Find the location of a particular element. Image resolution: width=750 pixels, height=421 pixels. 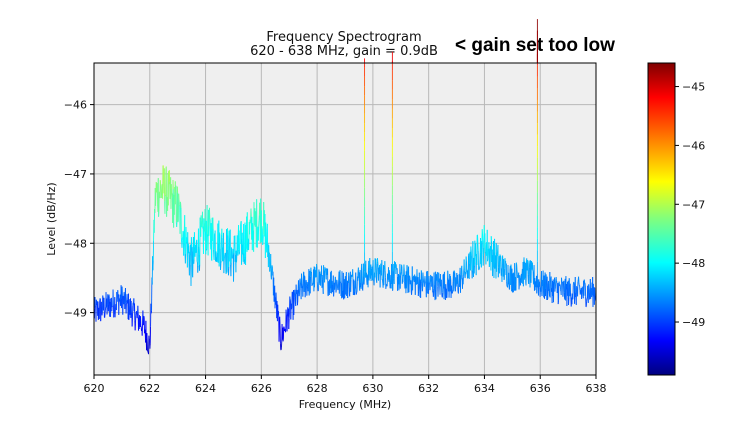

y-axis: −46 −47 −48 −49 is located at coordinates (79, 209).